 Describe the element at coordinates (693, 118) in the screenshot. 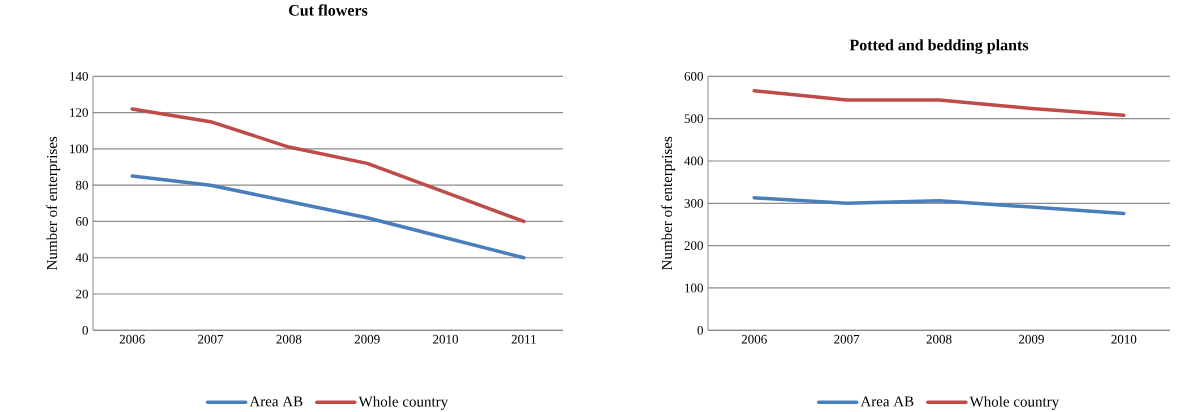

I see `y-tick-label: 500` at that location.